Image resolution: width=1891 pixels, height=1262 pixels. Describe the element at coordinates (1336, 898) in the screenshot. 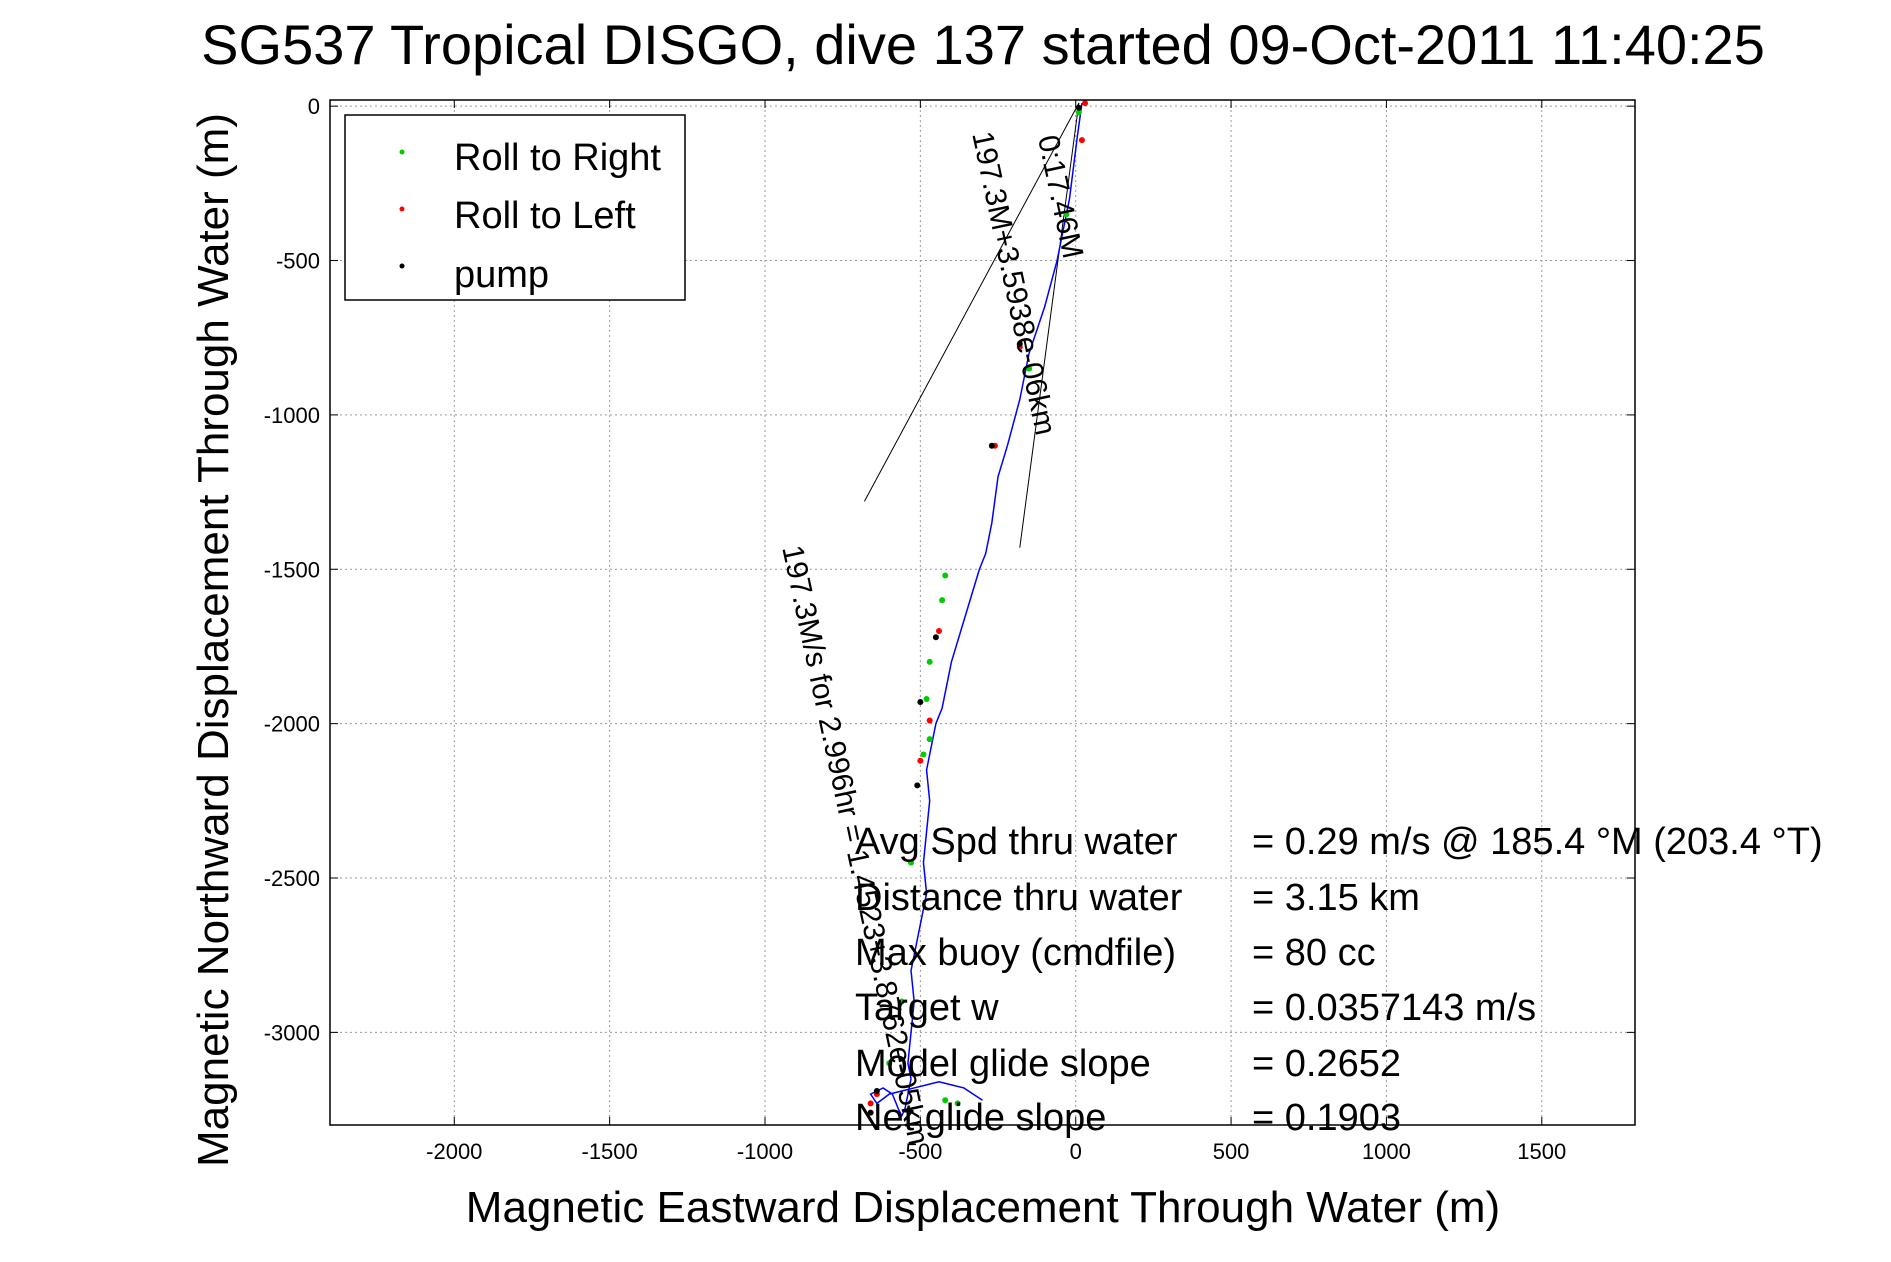

I see `stat-distance-value: = 3.15 km` at that location.